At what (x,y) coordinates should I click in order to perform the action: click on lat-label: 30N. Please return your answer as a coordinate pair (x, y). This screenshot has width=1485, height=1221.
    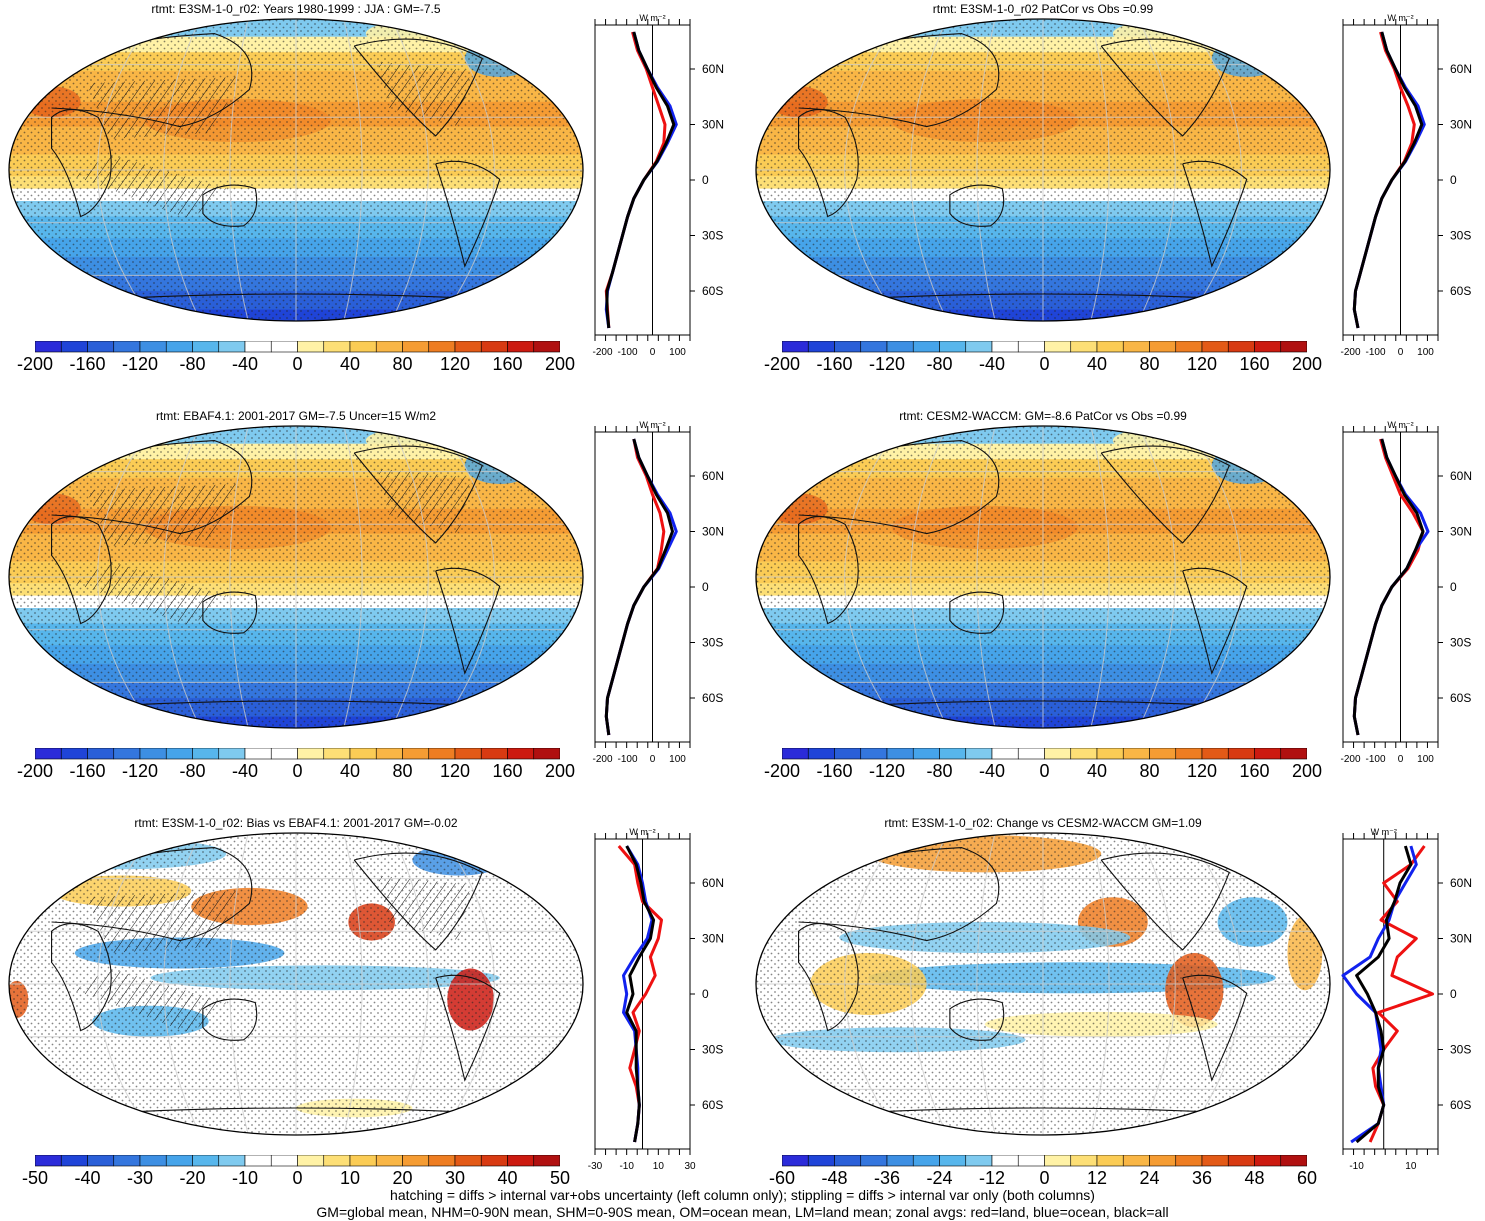
    Looking at the image, I should click on (713, 939).